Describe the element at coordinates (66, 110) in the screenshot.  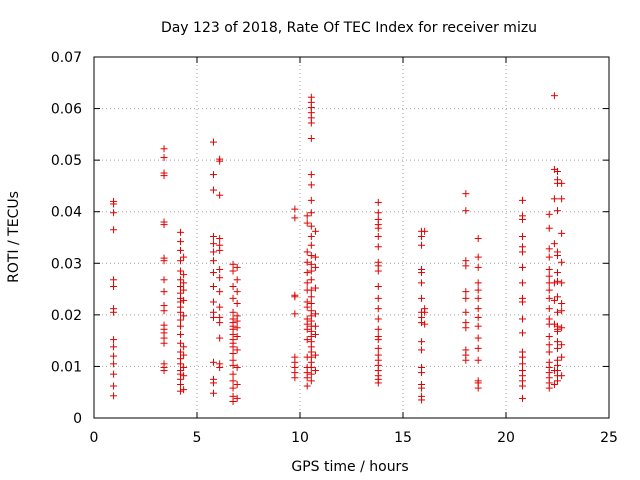
I see `y-tick-label: 0.06` at that location.